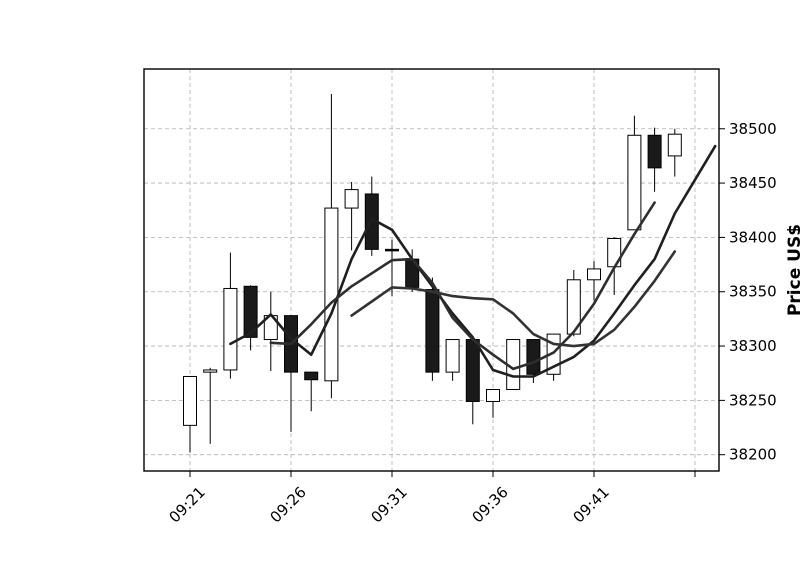  Describe the element at coordinates (490, 504) in the screenshot. I see `x-tick-label: 09:36` at that location.